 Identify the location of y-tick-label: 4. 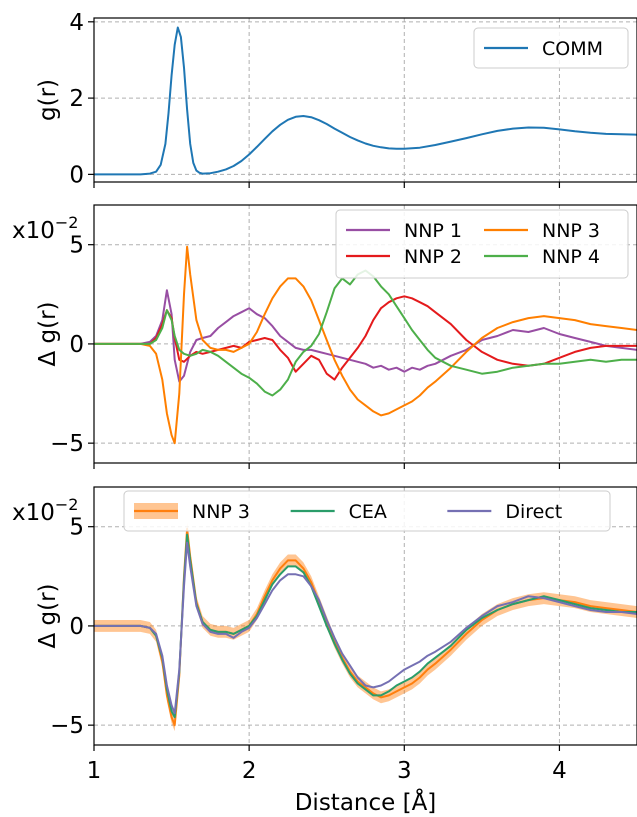
(76, 23).